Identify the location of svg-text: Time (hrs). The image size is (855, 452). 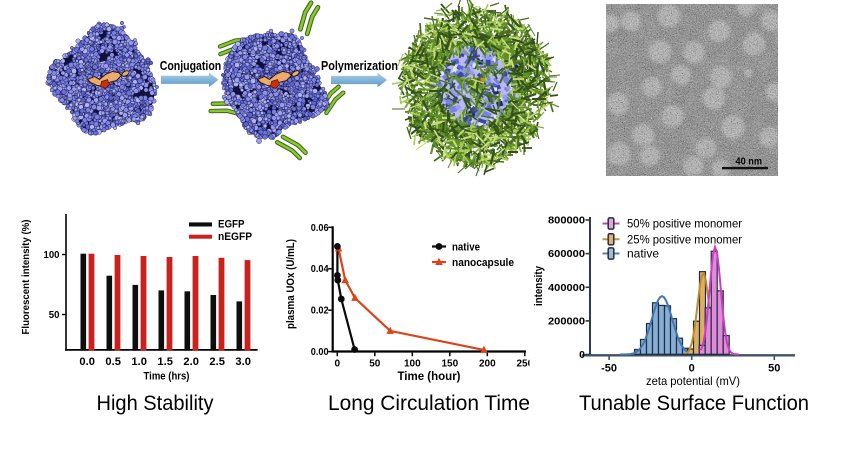
(167, 376).